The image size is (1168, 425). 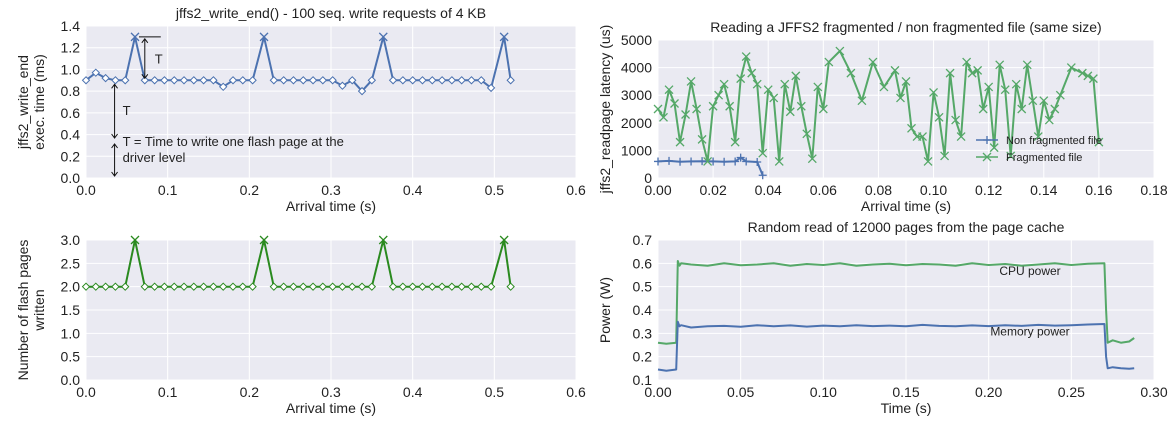 What do you see at coordinates (71, 26) in the screenshot?
I see `y-tick-label: 1.4` at bounding box center [71, 26].